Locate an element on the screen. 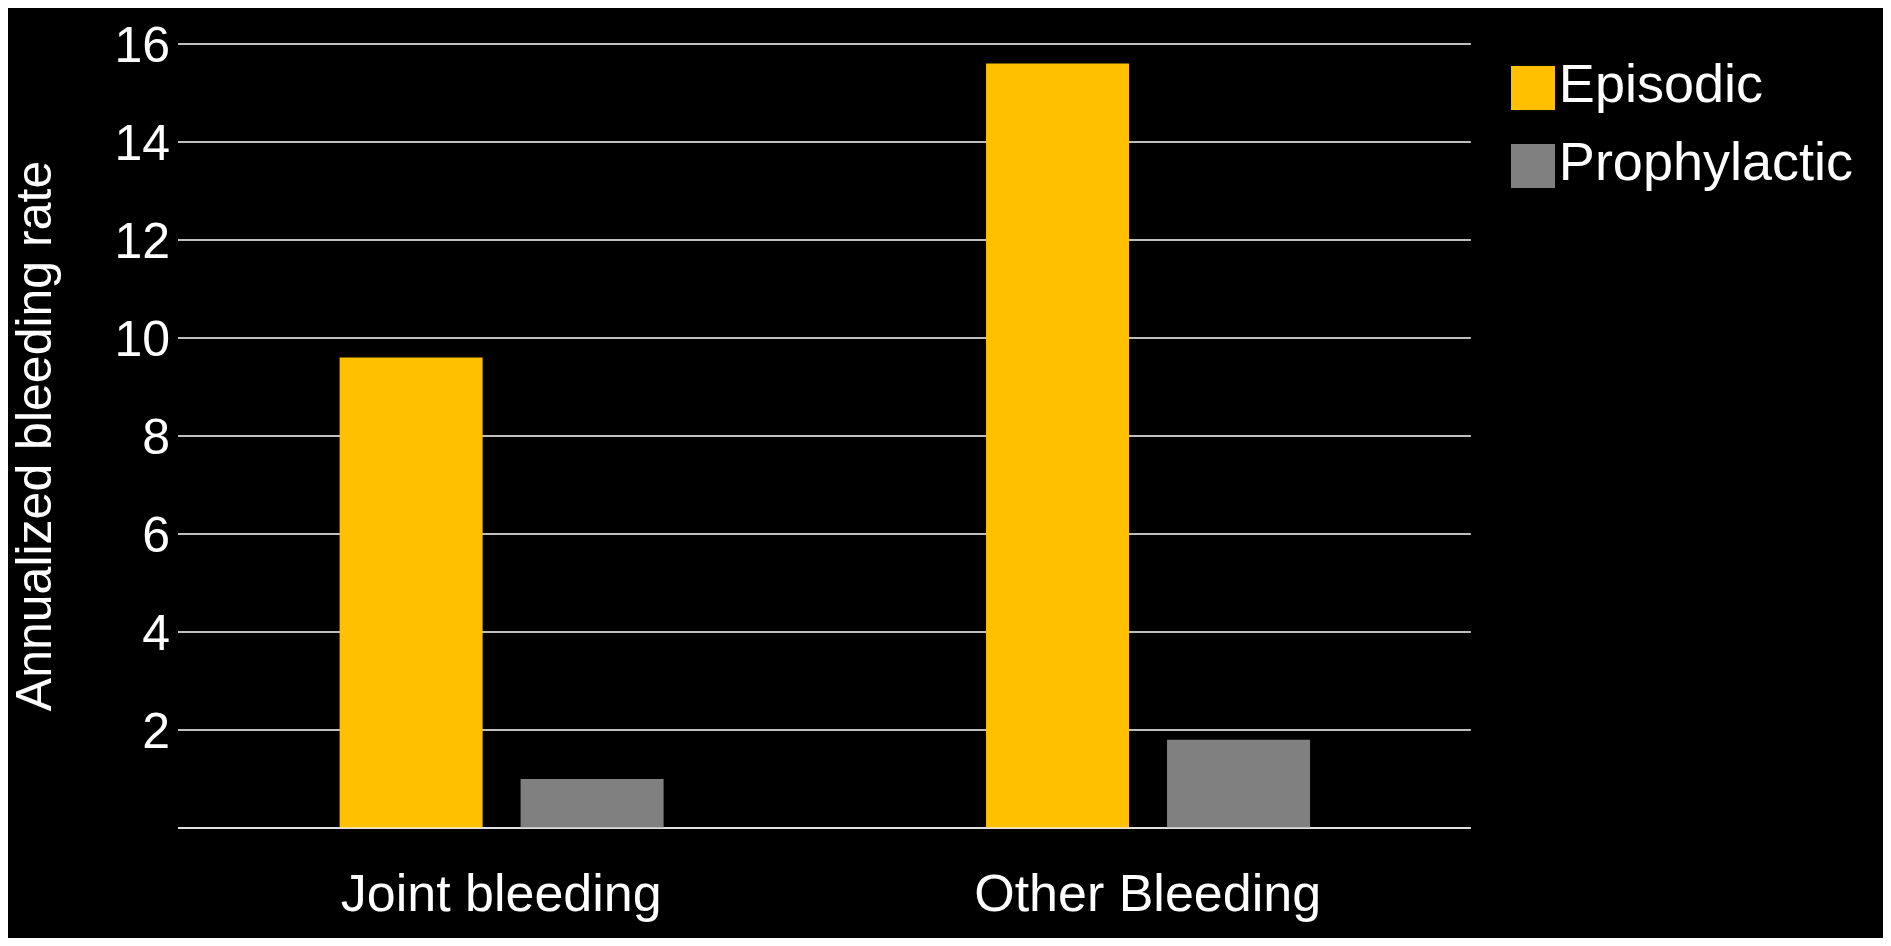 This screenshot has height=946, width=1891. y-tick-label: 8 is located at coordinates (156, 436).